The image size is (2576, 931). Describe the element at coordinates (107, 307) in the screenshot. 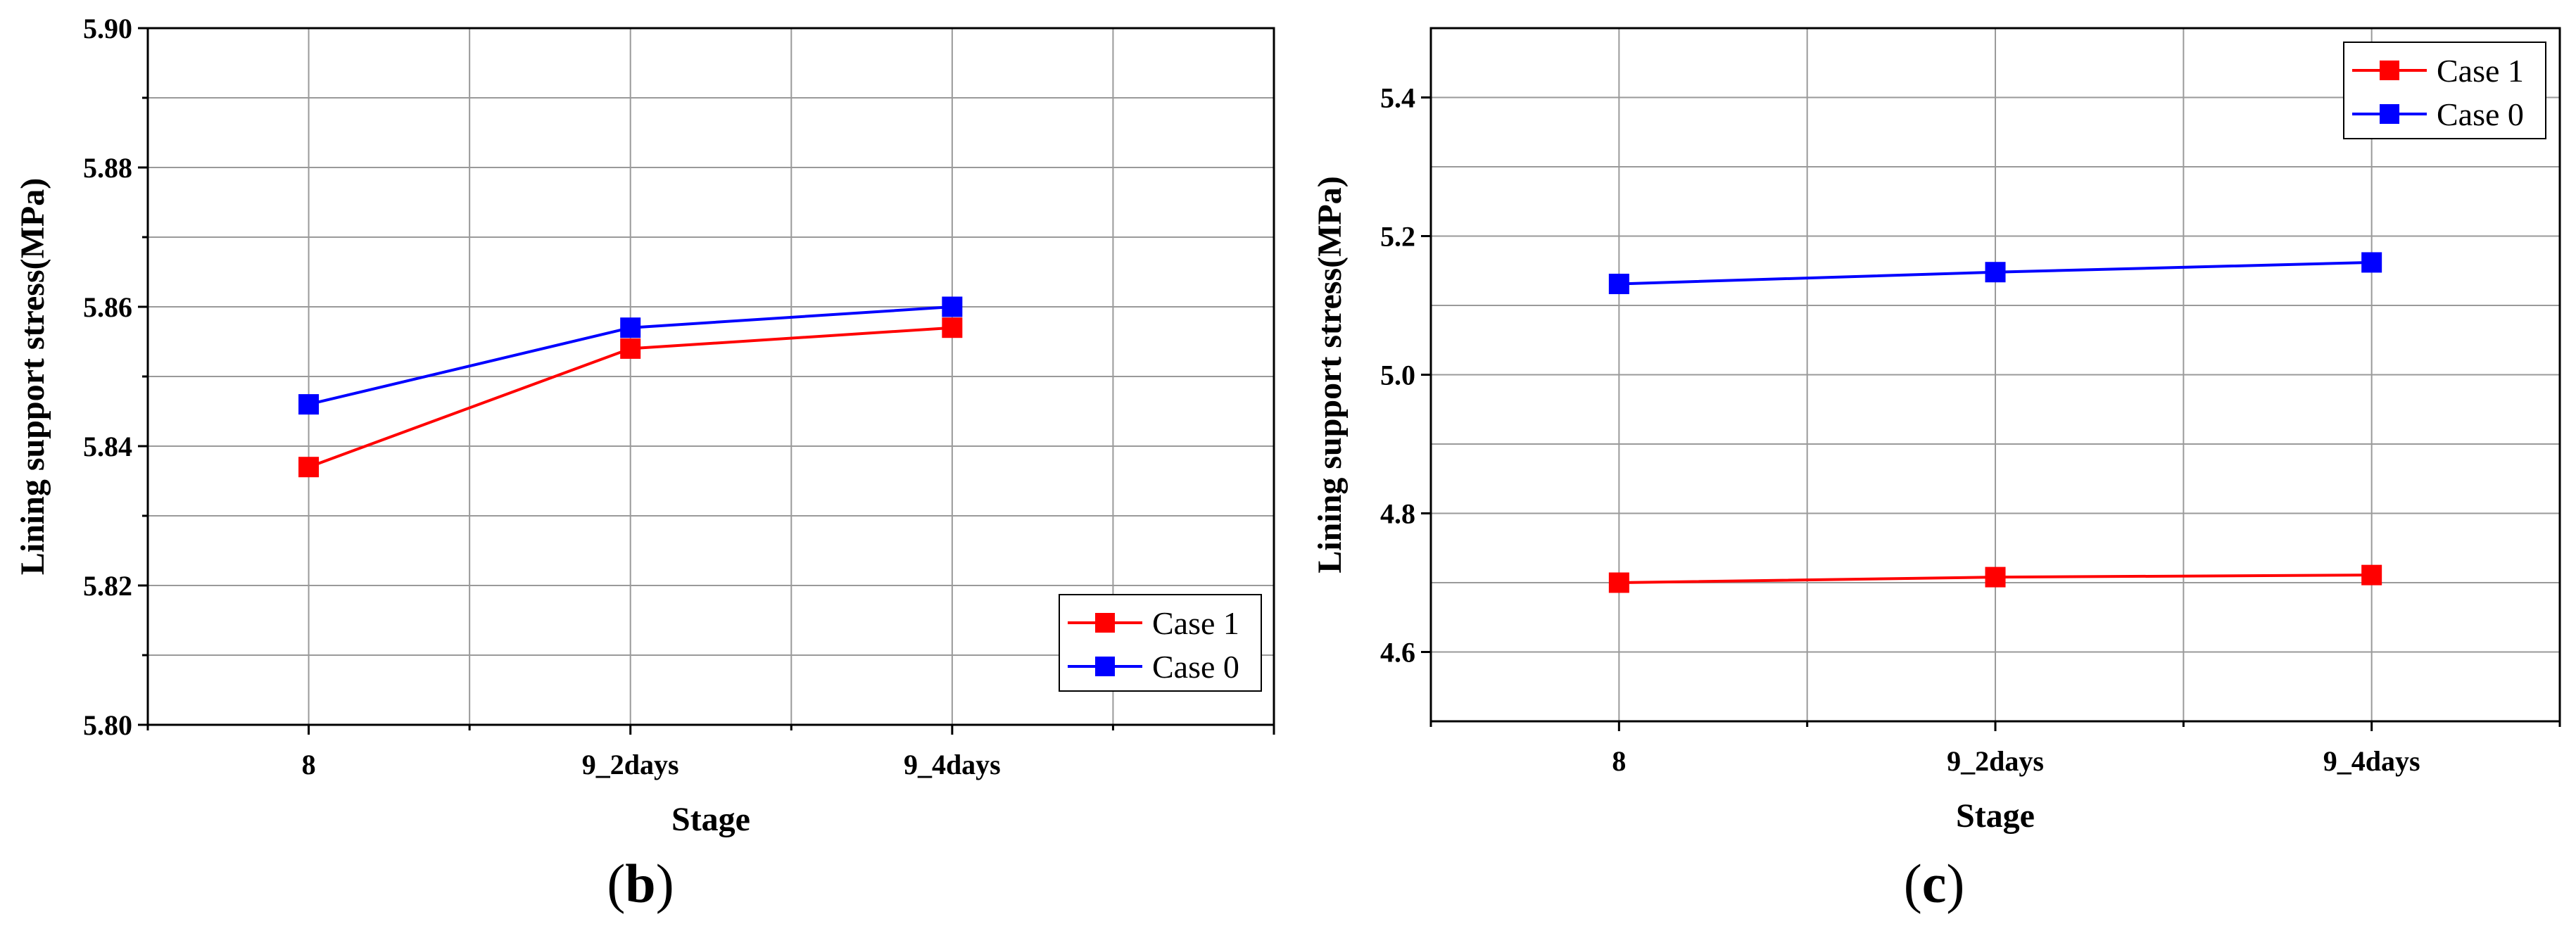

I see `y-tick-label: 5.86` at that location.